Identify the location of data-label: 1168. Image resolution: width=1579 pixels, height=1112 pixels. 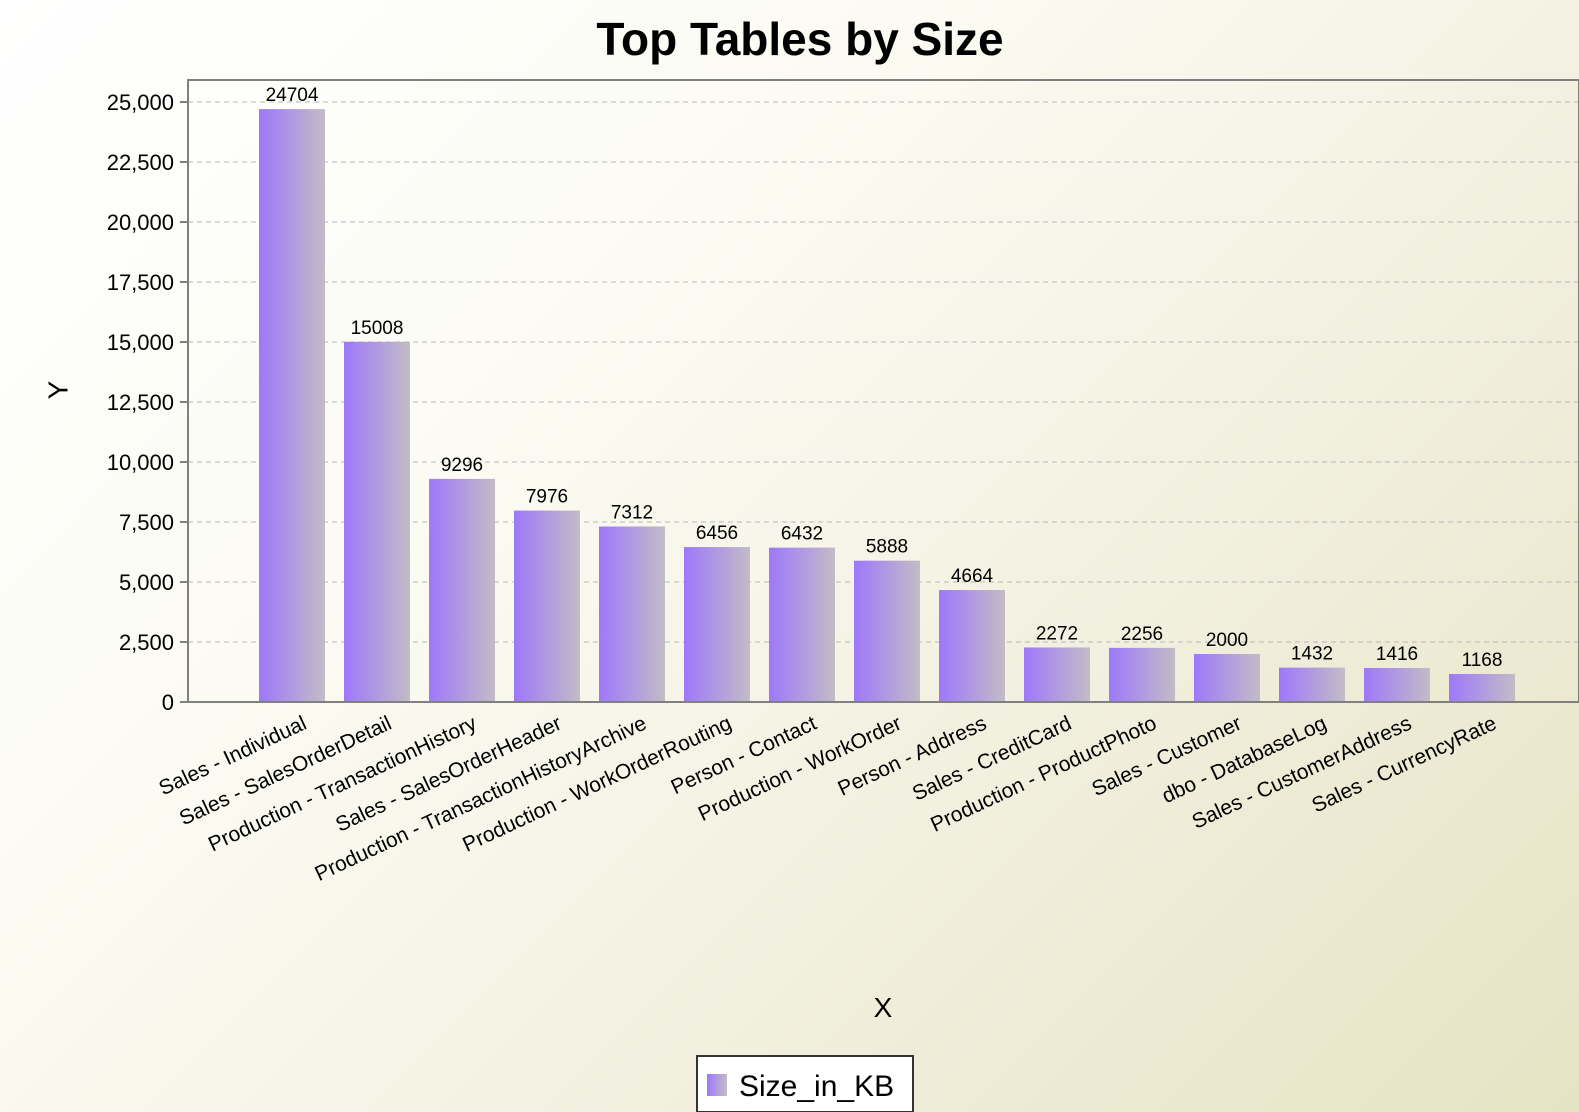
(1482, 660).